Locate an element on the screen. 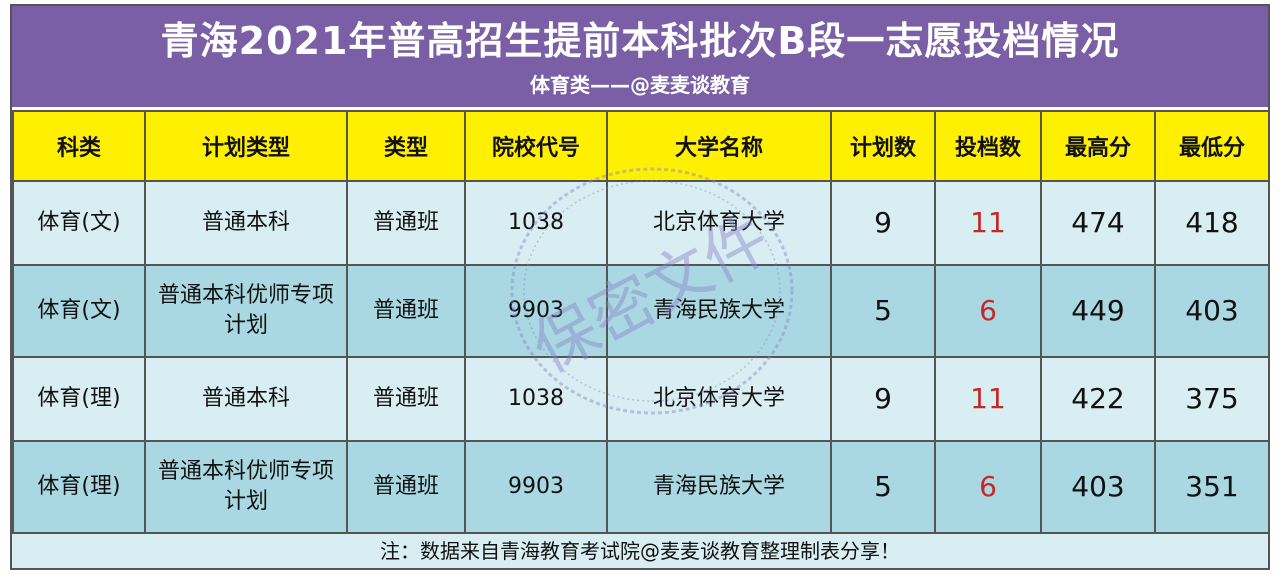 The width and height of the screenshot is (1280, 574). column-header: 科类 is located at coordinates (79, 146).